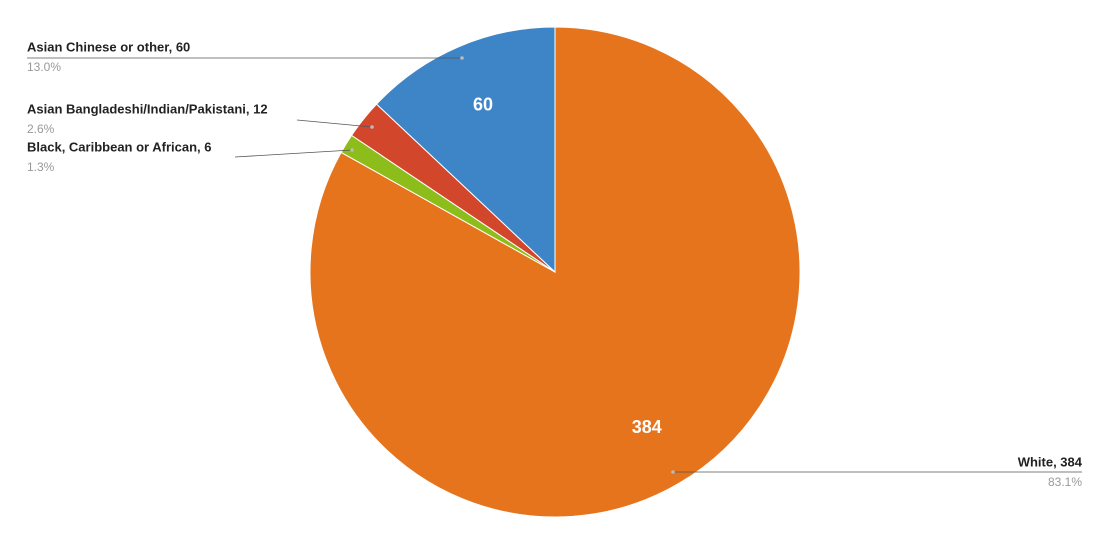 This screenshot has height=545, width=1110. Describe the element at coordinates (647, 427) in the screenshot. I see `slice-value-label: 384` at that location.